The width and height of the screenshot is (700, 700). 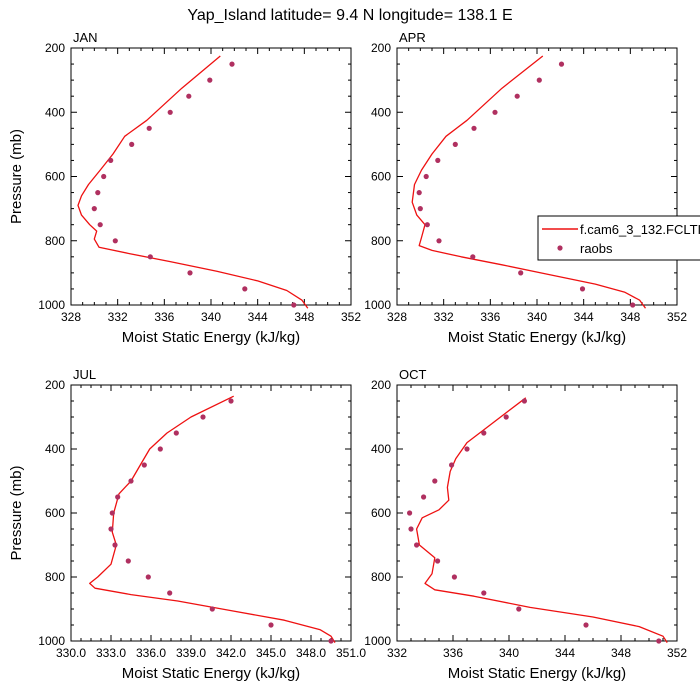 What do you see at coordinates (677, 653) in the screenshot?
I see `x-tick-label-oct: 352` at bounding box center [677, 653].